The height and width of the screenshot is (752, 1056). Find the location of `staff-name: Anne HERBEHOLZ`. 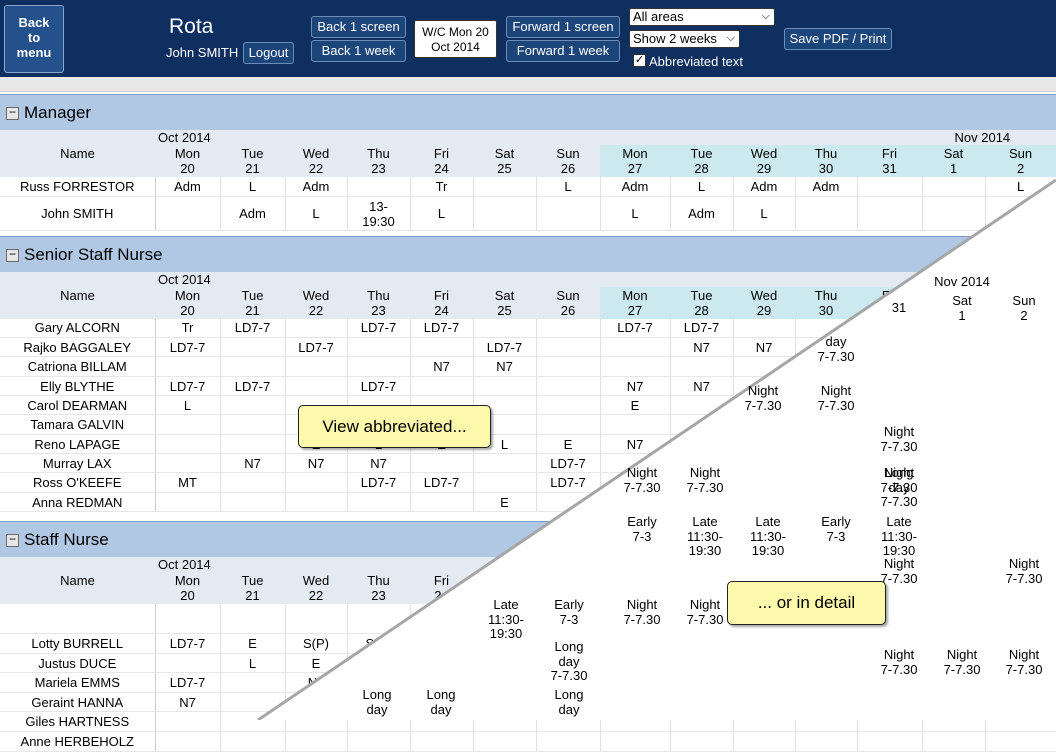

staff-name: Anne HERBEHOLZ is located at coordinates (78, 741).